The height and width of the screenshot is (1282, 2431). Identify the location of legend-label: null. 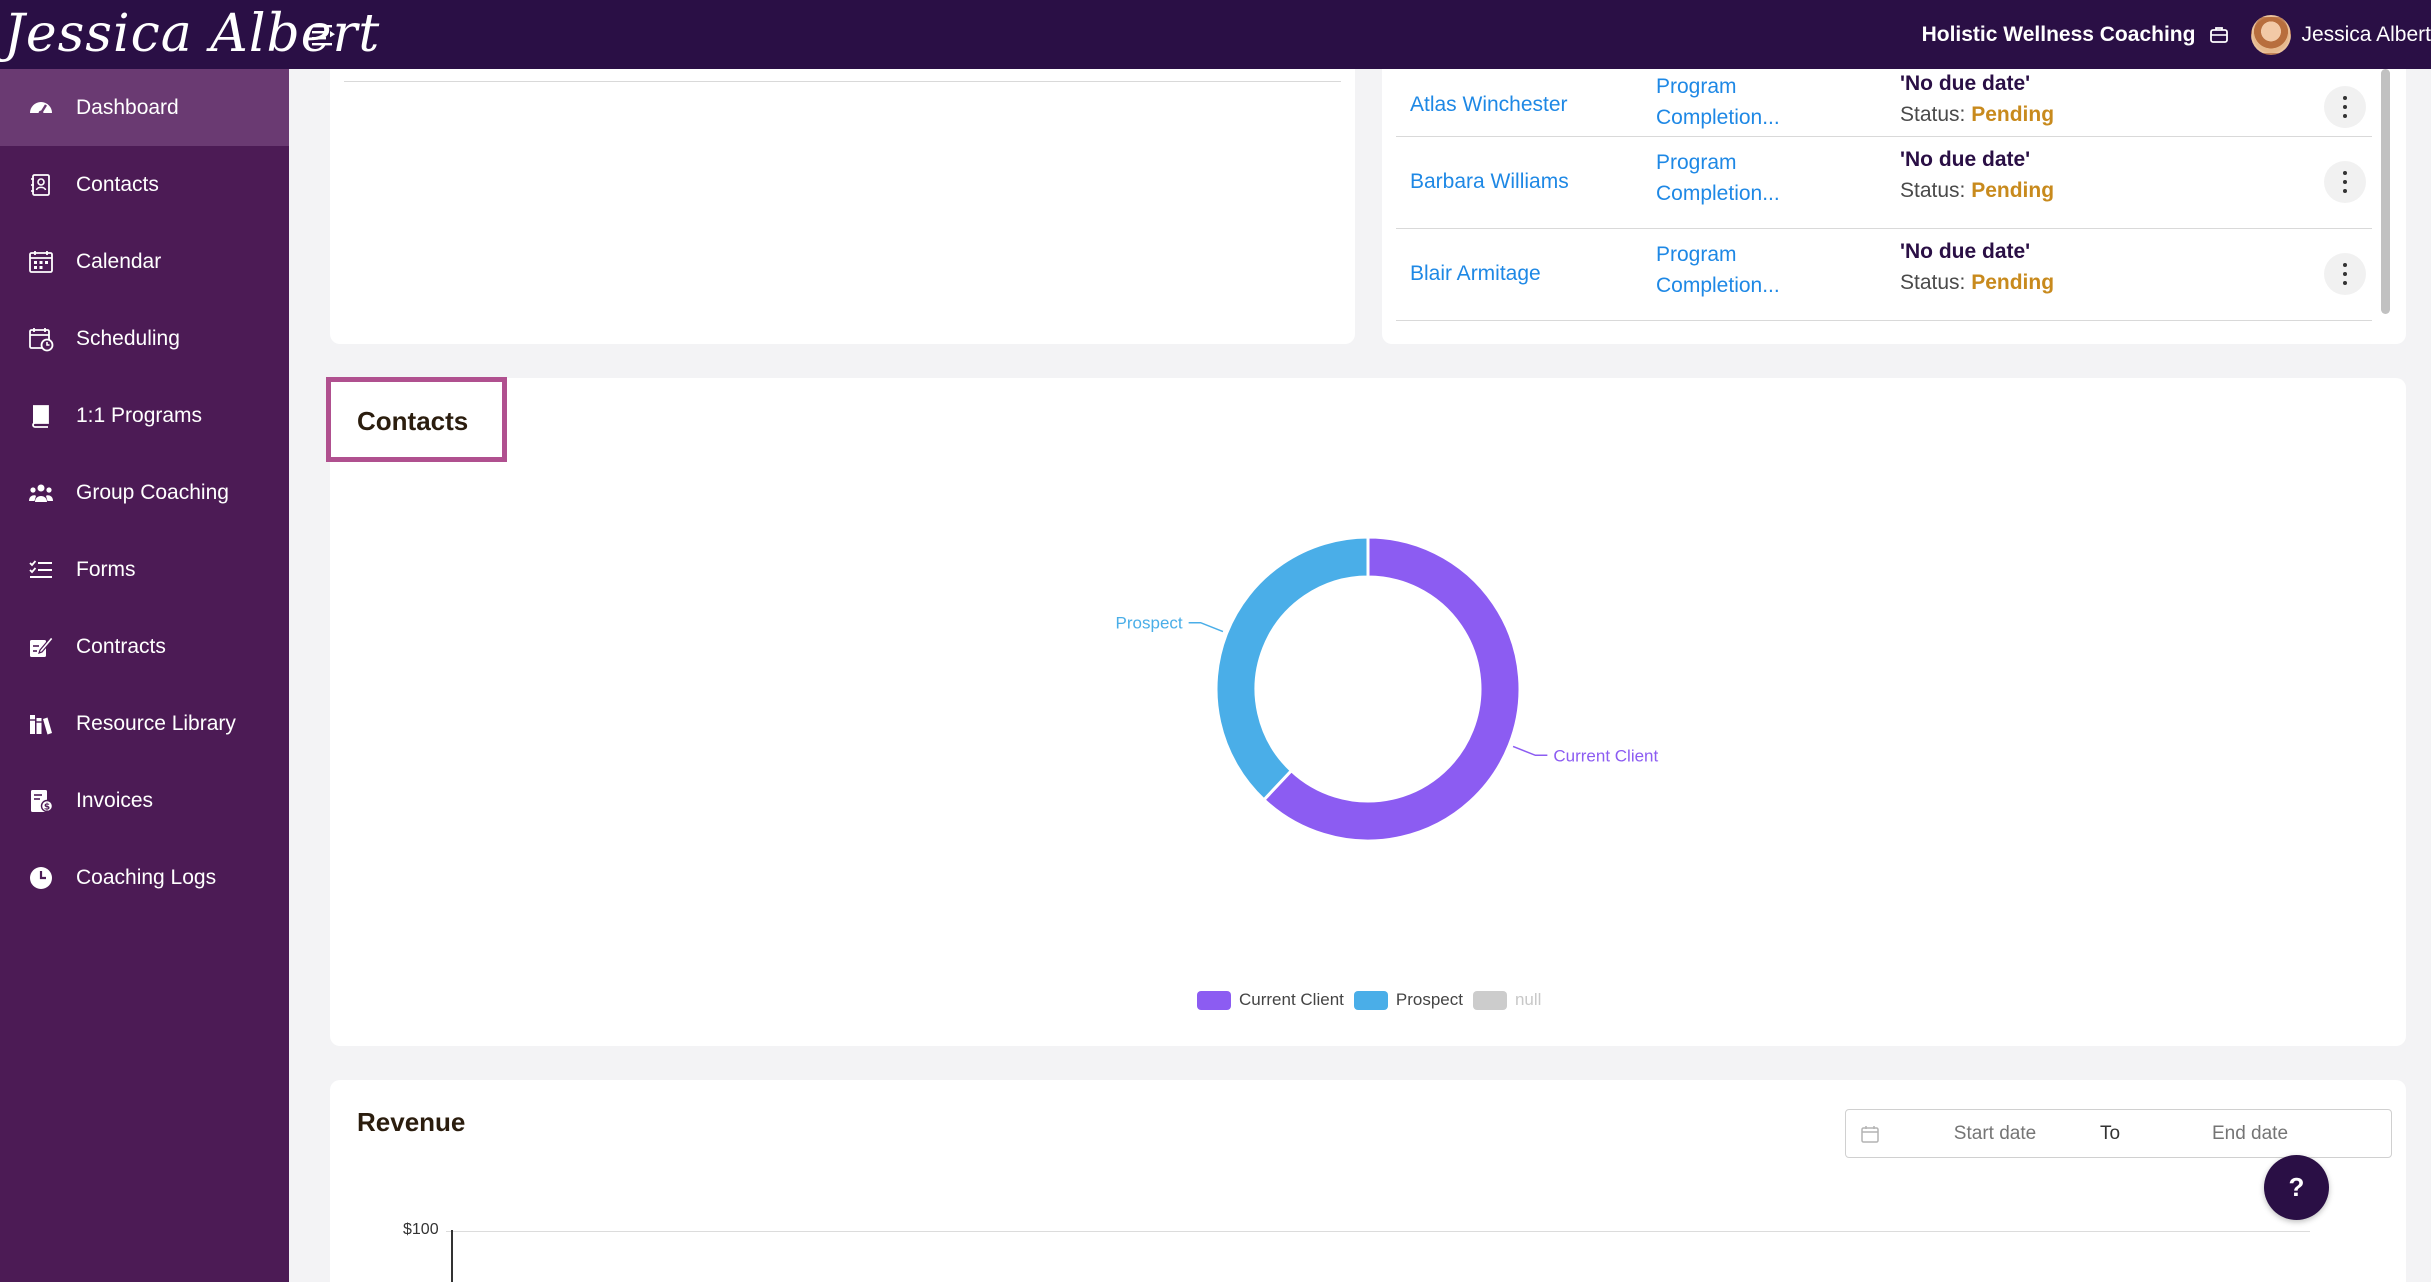
(1528, 999).